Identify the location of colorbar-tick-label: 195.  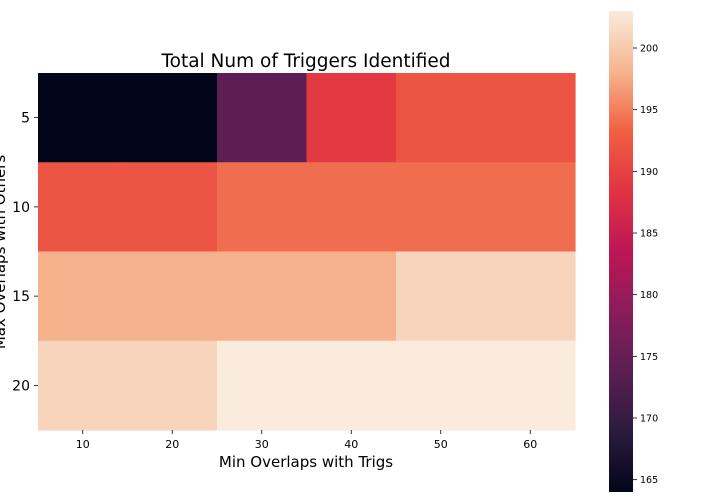
(649, 110).